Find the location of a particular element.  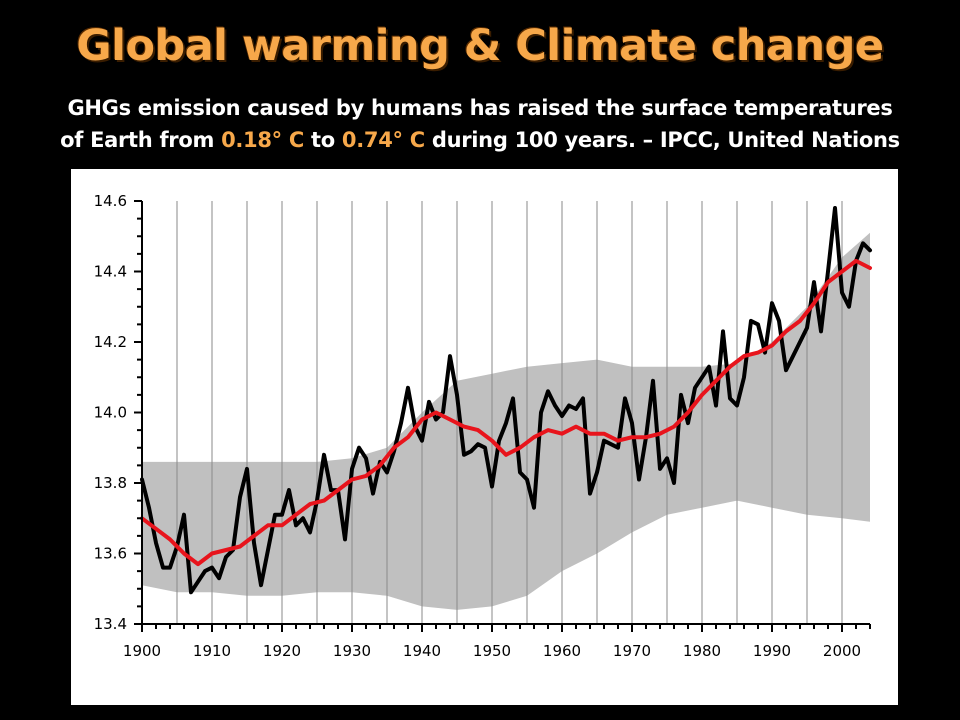

subtitle-text-a: of Earth from is located at coordinates (141, 140).